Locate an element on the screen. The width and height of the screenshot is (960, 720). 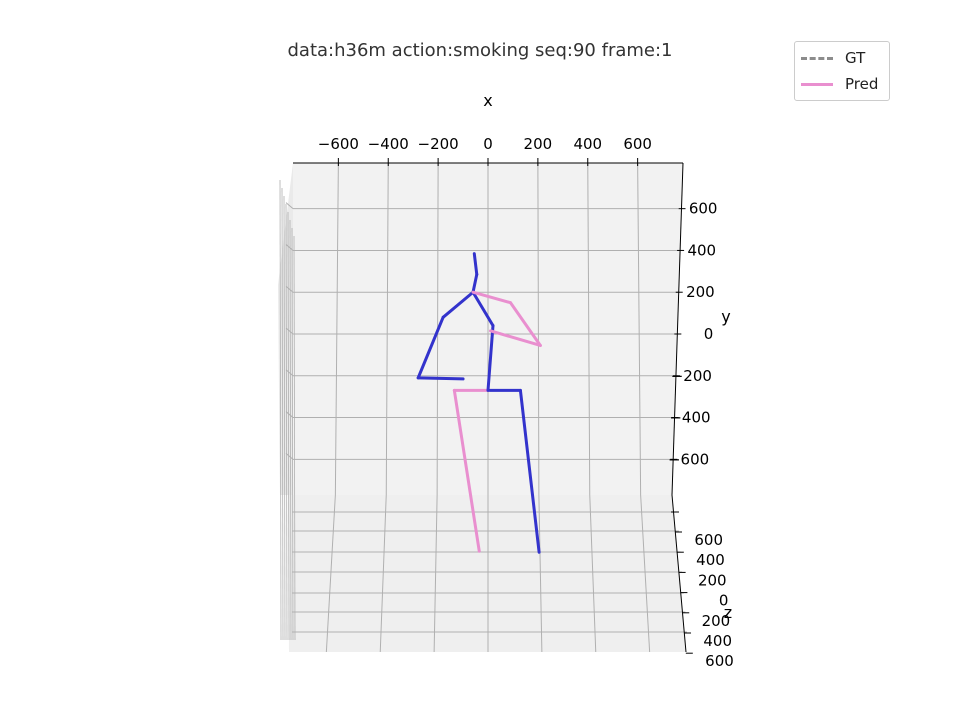
x-tick-label: 0 is located at coordinates (488, 144).